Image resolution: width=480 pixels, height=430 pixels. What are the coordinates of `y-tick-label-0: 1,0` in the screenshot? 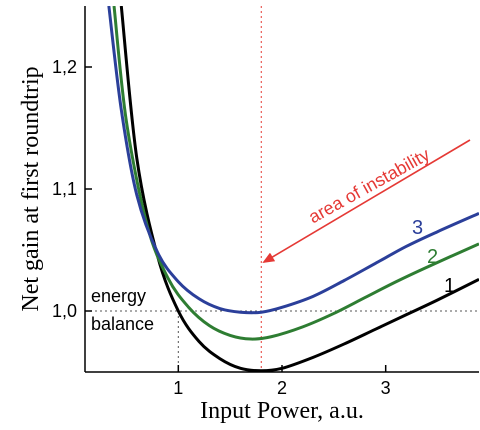 It's located at (64, 311).